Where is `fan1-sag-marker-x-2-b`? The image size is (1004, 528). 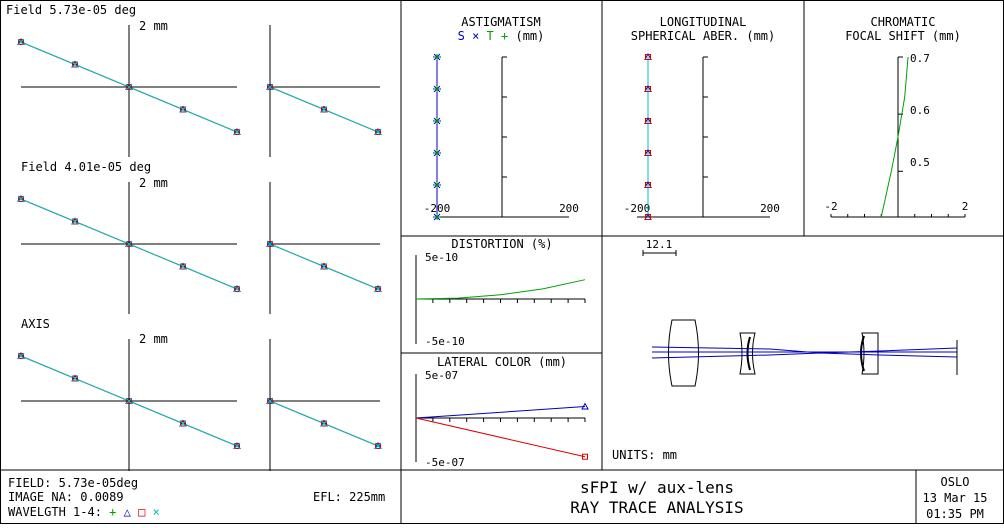
fan1-sag-marker-x-2-b is located at coordinates (378, 132).